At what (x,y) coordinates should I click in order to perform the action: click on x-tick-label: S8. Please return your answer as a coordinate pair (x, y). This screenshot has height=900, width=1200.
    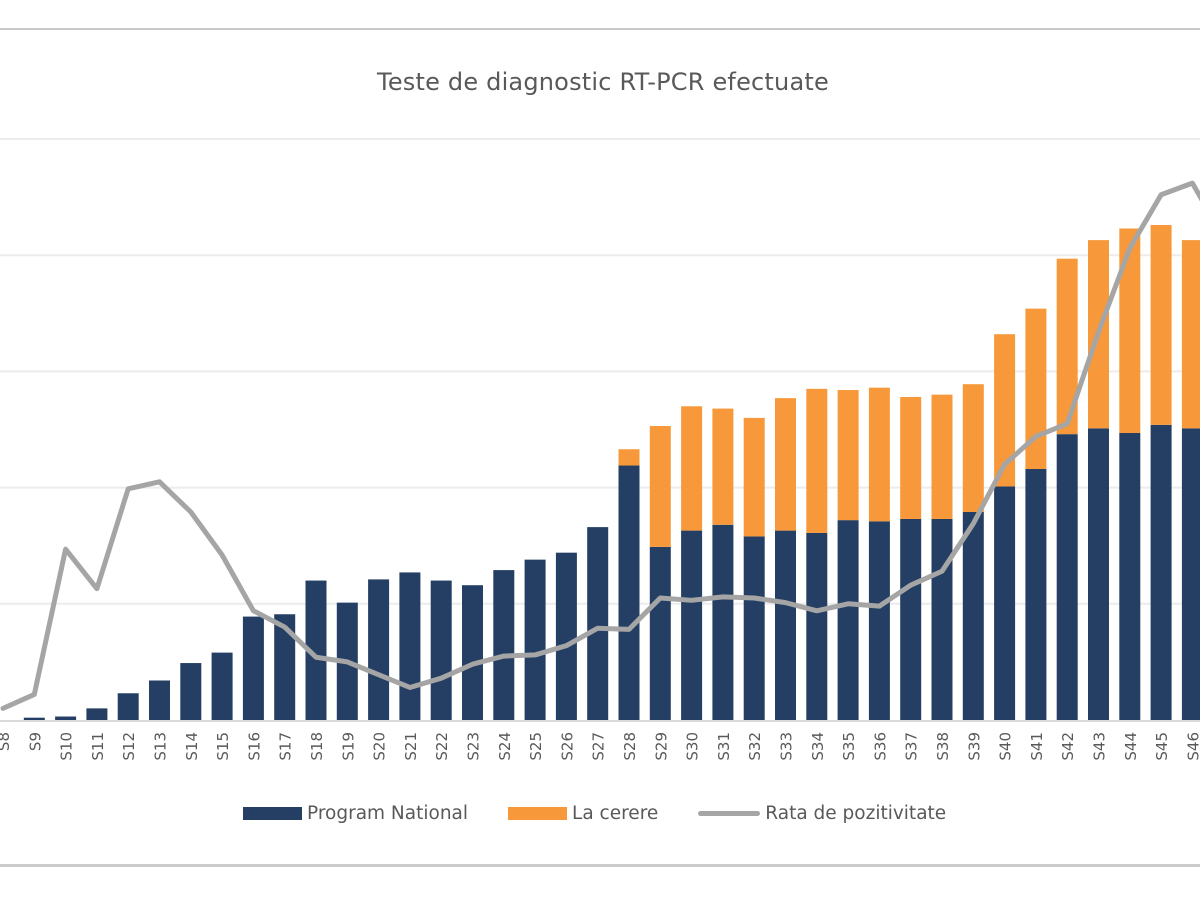
    Looking at the image, I should click on (6, 741).